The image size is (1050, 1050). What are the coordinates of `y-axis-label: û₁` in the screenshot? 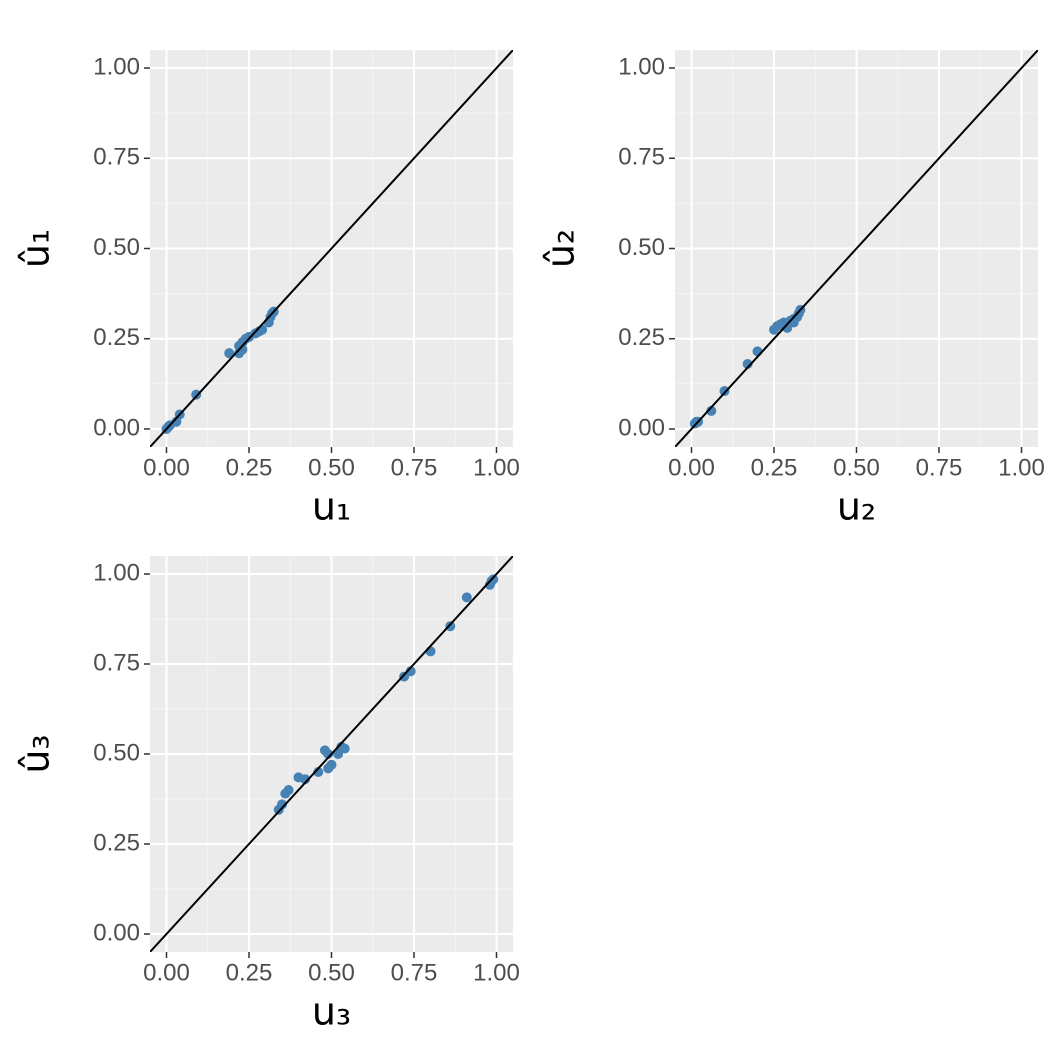 It's located at (36, 248).